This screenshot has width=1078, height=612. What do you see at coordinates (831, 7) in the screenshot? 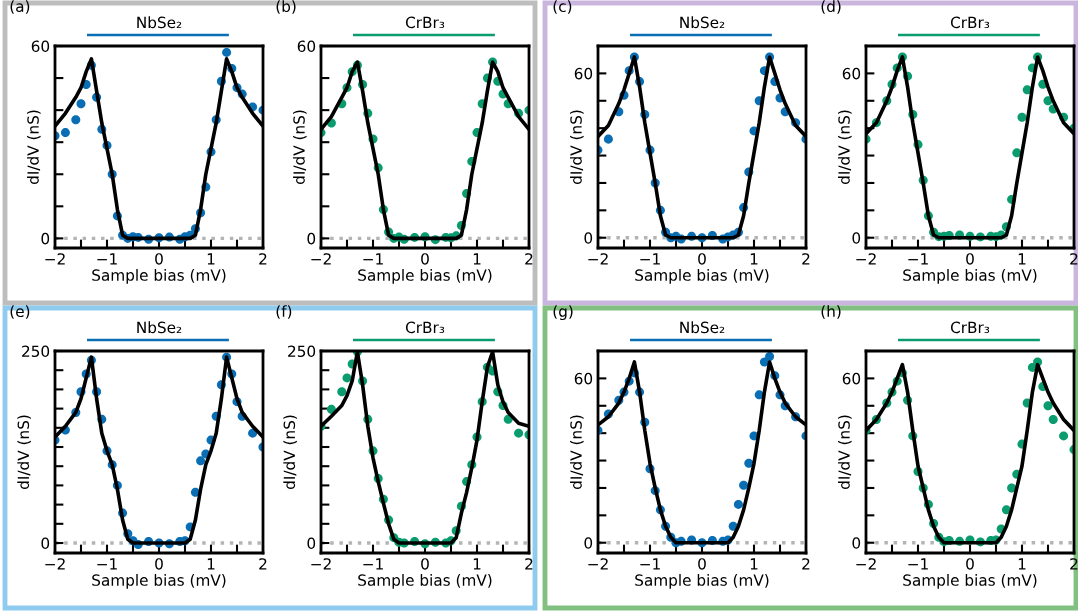
I see `text: (d)` at bounding box center [831, 7].